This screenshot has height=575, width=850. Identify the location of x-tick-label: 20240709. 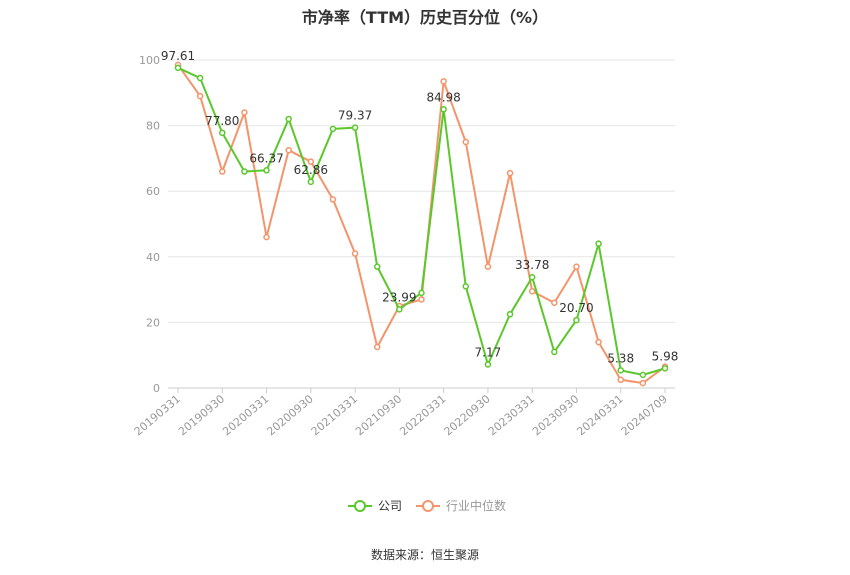
(644, 415).